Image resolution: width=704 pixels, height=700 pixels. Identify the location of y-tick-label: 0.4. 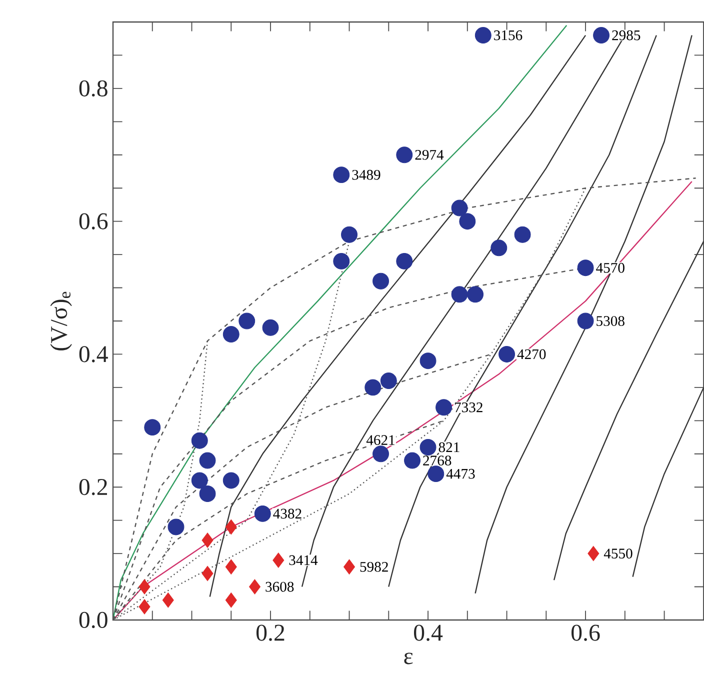
(93, 354).